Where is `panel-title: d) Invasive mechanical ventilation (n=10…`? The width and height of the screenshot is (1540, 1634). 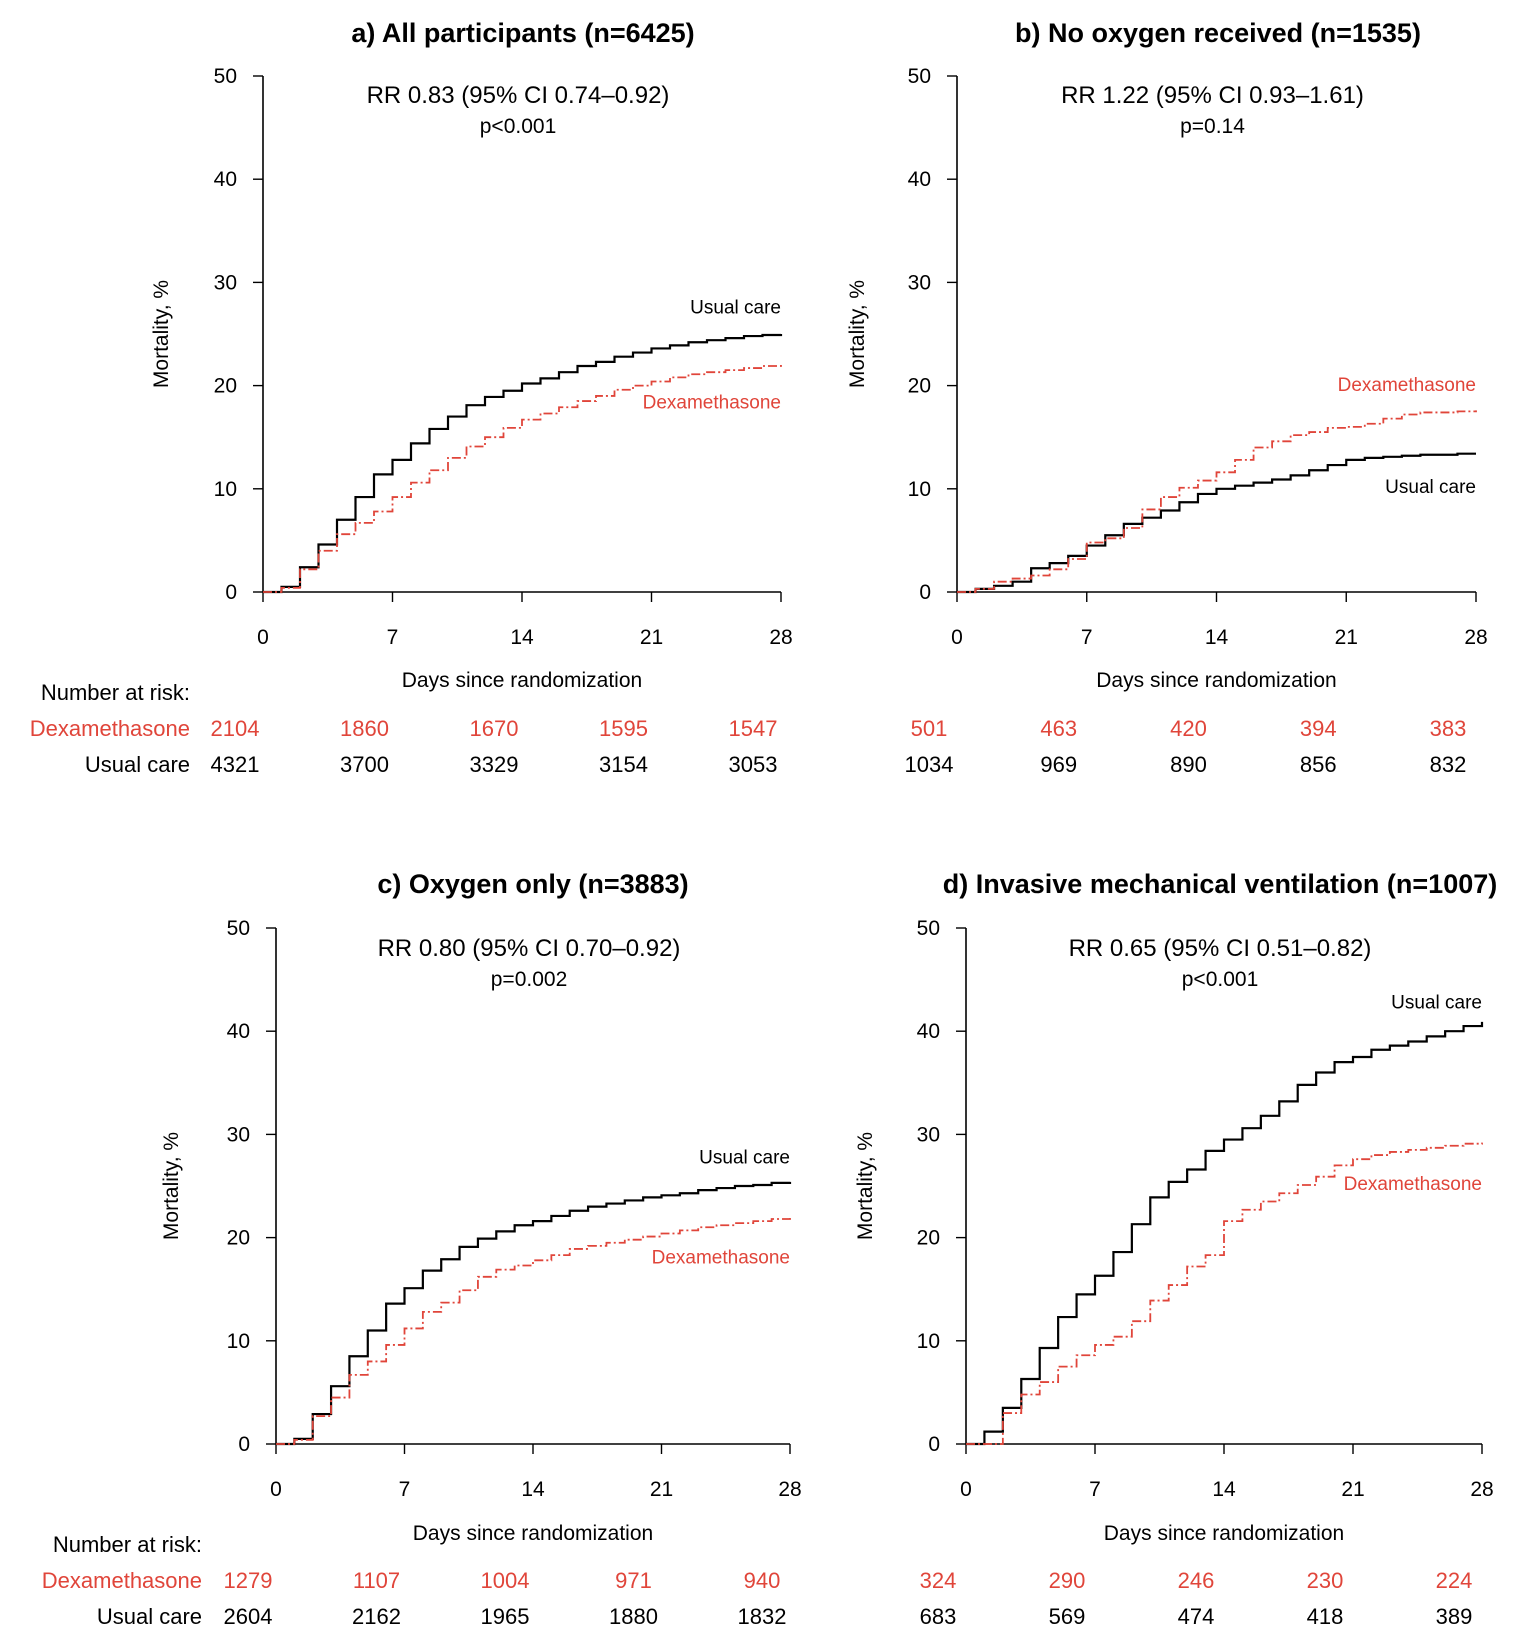
panel-title: d) Invasive mechanical ventilation (n=10… is located at coordinates (1220, 884).